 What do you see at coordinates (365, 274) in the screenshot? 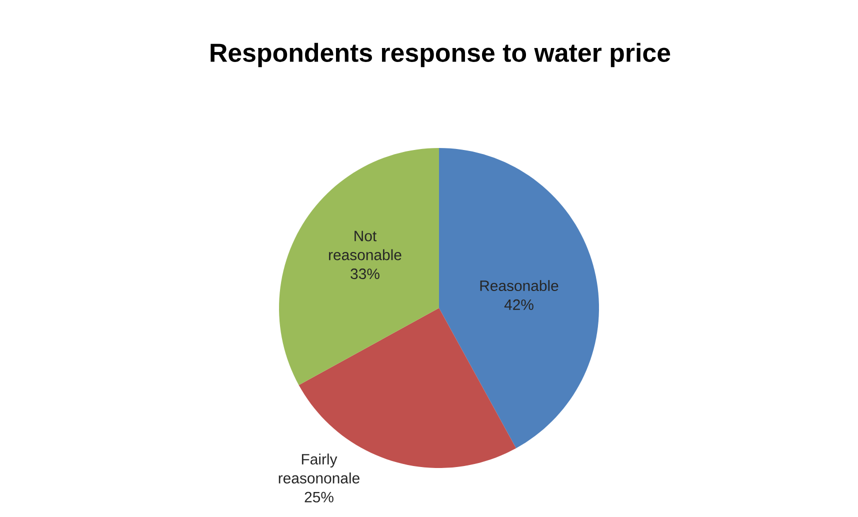
I see `data-label: 33%` at bounding box center [365, 274].